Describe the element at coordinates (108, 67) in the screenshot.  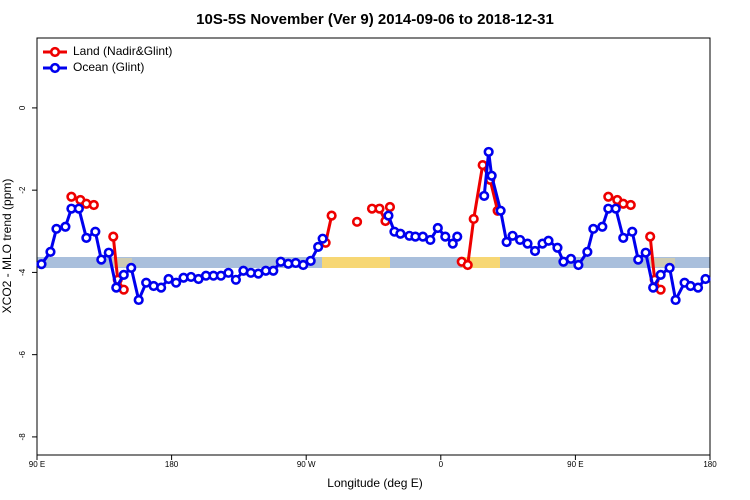
I see `legend-label: Ocean (Glint)` at that location.